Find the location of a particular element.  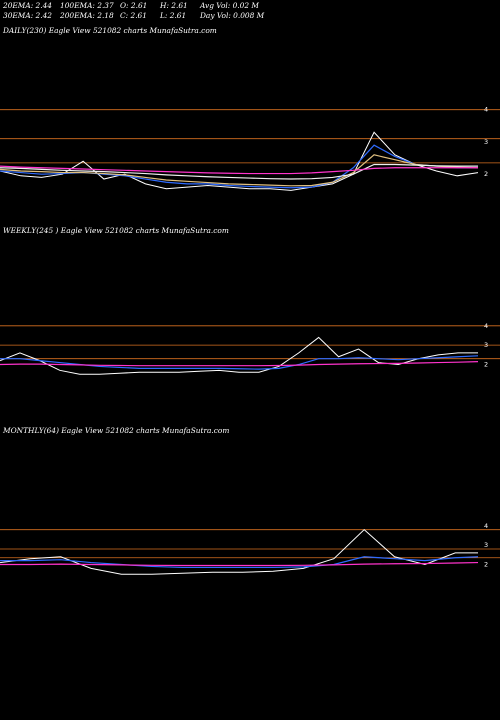

header-ema200: 200EMA: 2.18 is located at coordinates (87, 15).